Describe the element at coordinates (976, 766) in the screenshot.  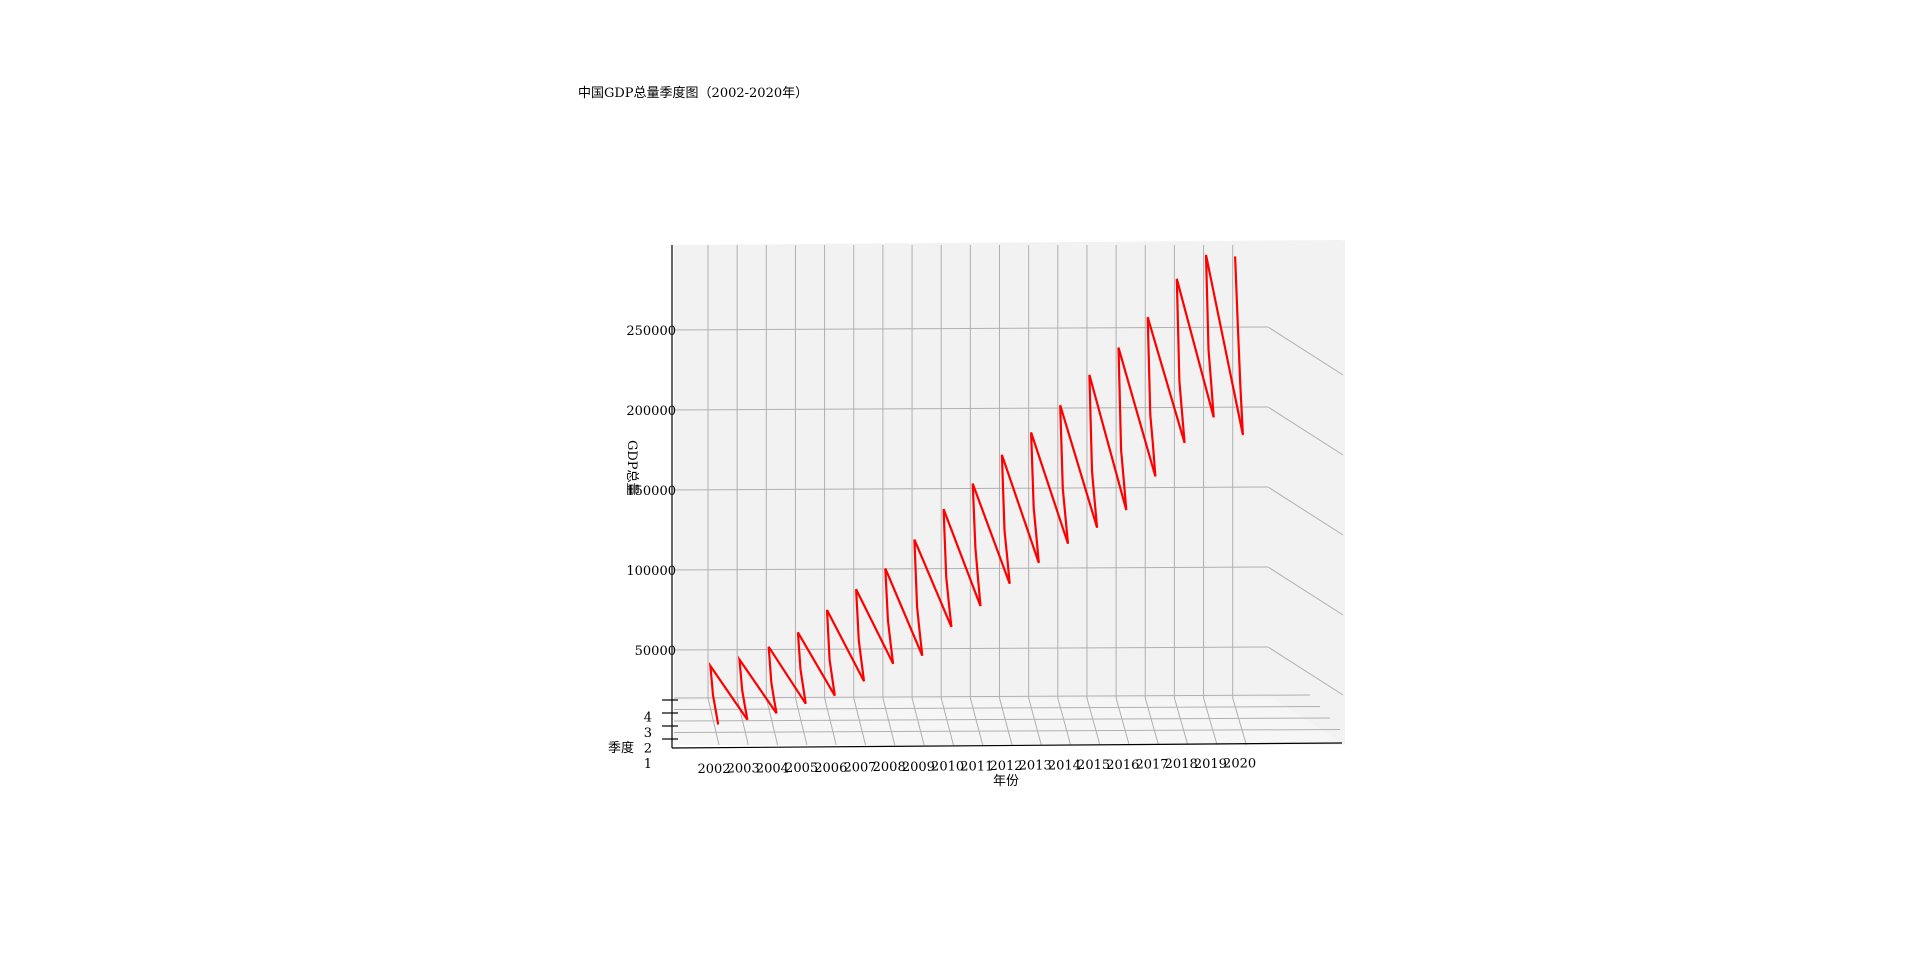
I see `x-tick-label: 2011` at that location.